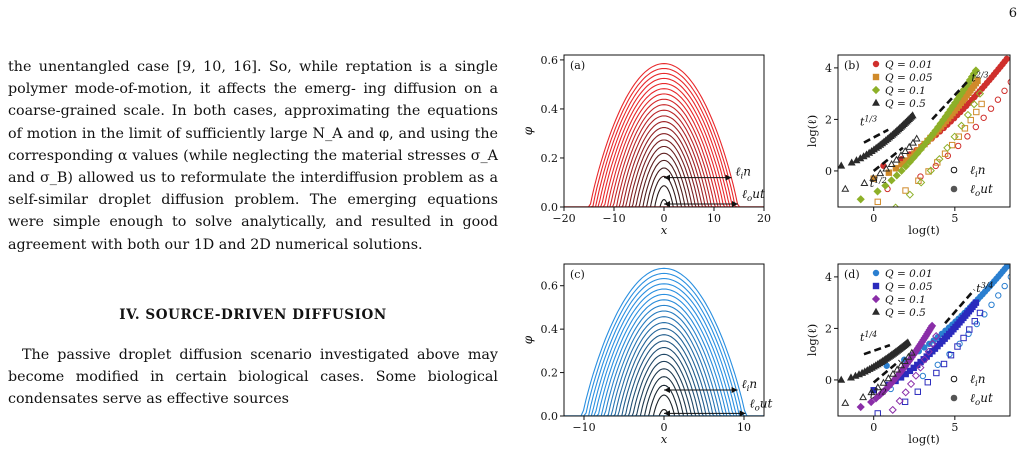  I want to click on panel-c-ytick-label-2: 0.4, so click(550, 329).